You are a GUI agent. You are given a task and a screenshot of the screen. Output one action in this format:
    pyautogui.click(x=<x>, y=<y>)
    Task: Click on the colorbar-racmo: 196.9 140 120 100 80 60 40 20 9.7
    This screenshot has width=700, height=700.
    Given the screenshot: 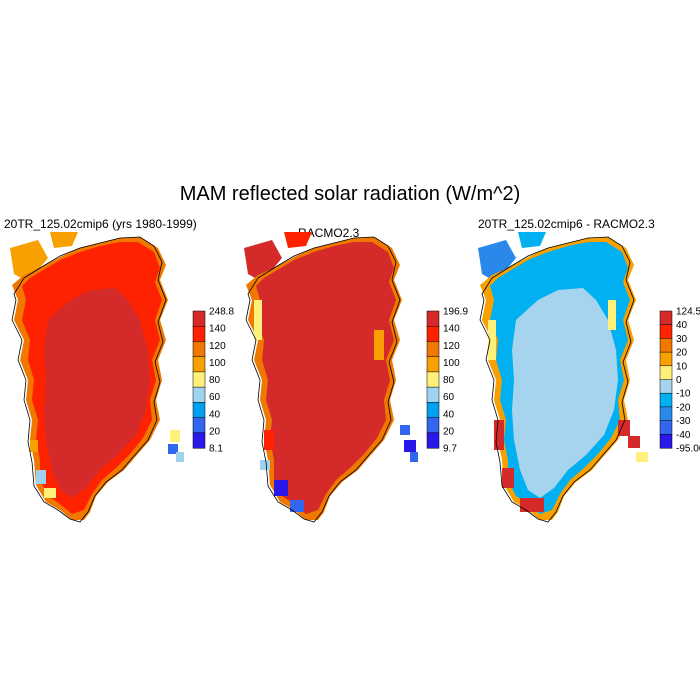 What is the action you would take?
    pyautogui.click(x=447, y=381)
    